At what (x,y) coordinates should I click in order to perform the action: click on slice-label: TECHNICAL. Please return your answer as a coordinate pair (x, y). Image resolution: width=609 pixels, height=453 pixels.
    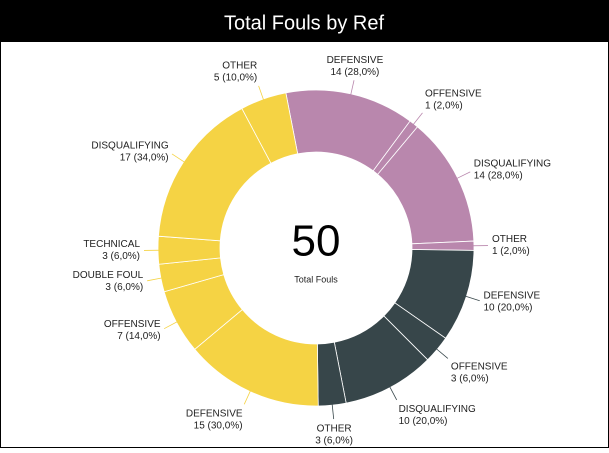
    Looking at the image, I should click on (111, 244).